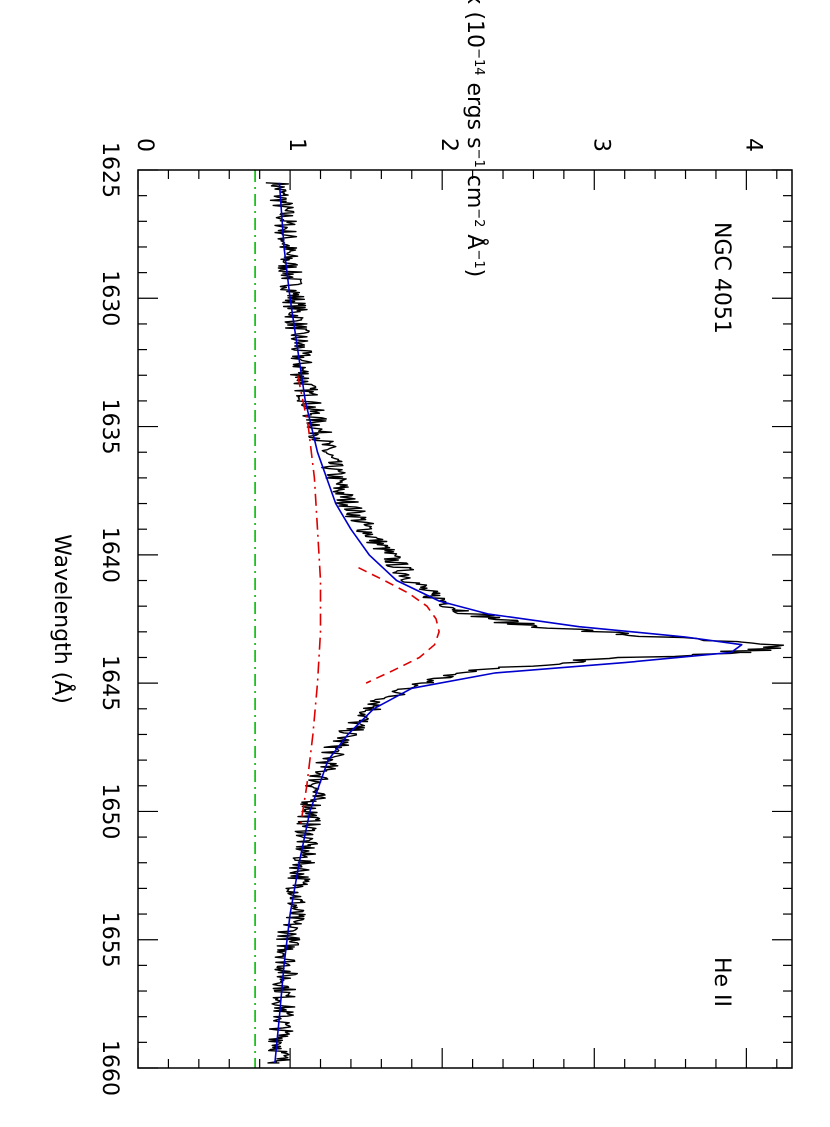 The height and width of the screenshot is (1127, 830). Describe the element at coordinates (479, 217) in the screenshot. I see `y-axis-title-exponent: −2` at that location.